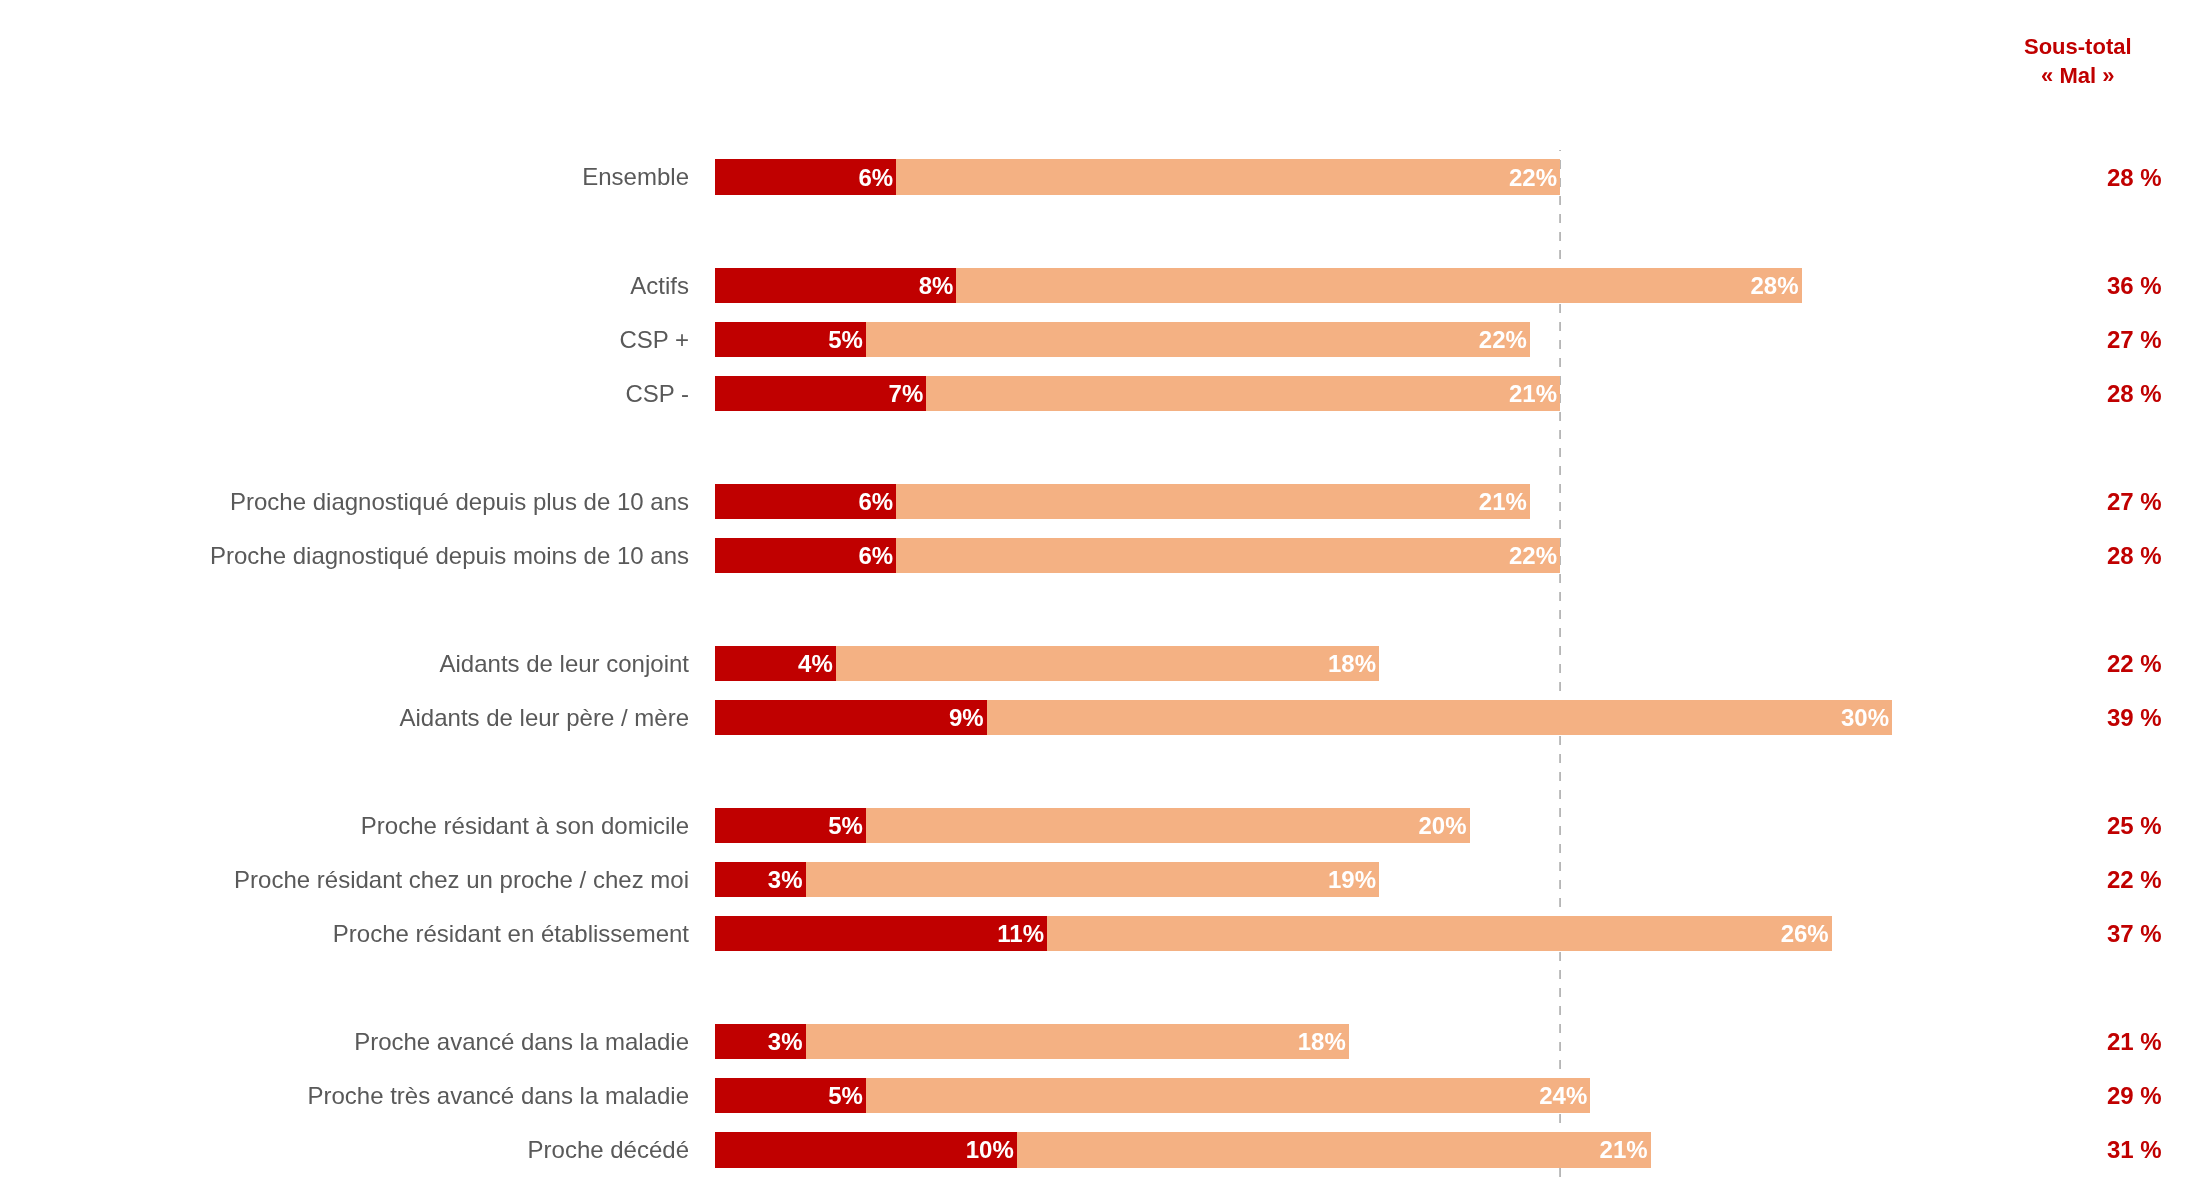 This screenshot has height=1187, width=2199. I want to click on data-label: 28%, so click(1774, 285).